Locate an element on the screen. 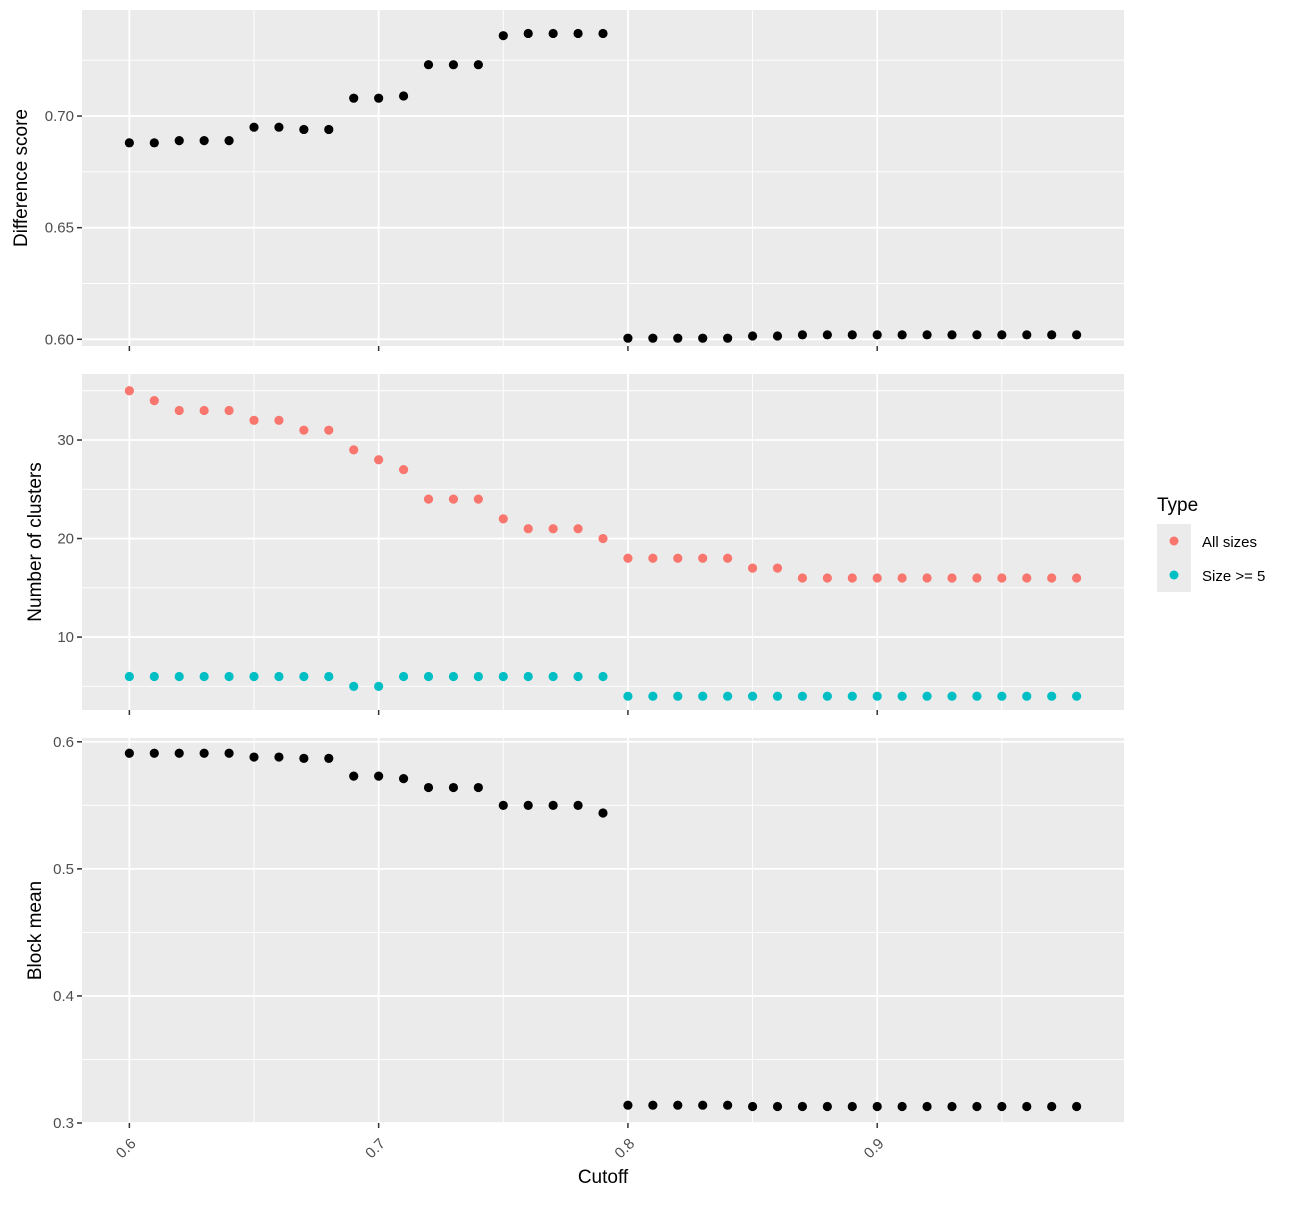 Image resolution: width=1300 pixels, height=1205 pixels. y-axis-title: Number of clusters is located at coordinates (35, 541).